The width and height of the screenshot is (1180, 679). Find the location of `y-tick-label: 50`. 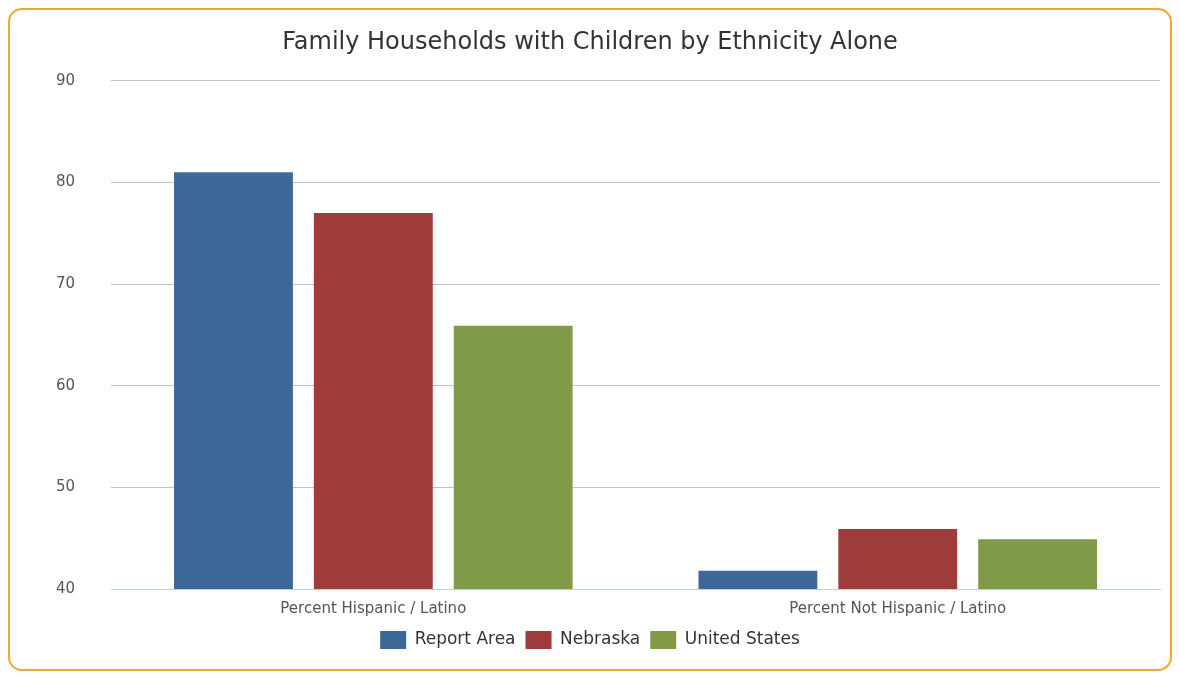

y-tick-label: 50 is located at coordinates (65, 486).